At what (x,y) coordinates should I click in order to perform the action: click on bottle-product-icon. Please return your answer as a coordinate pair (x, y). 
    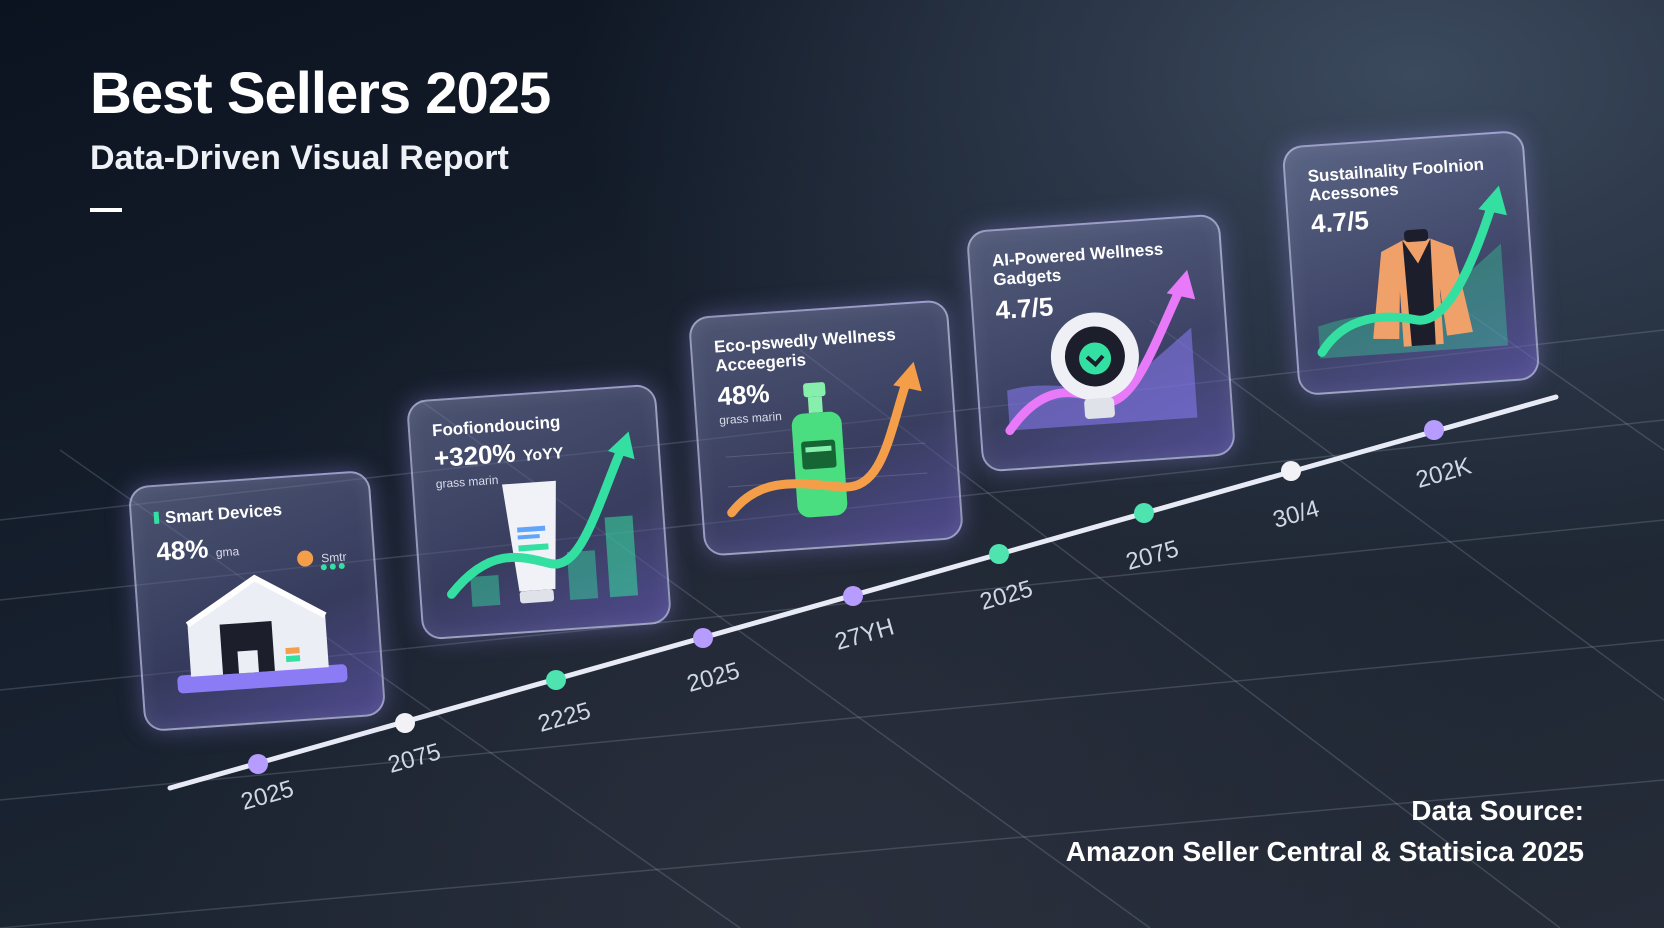
    Looking at the image, I should click on (819, 450).